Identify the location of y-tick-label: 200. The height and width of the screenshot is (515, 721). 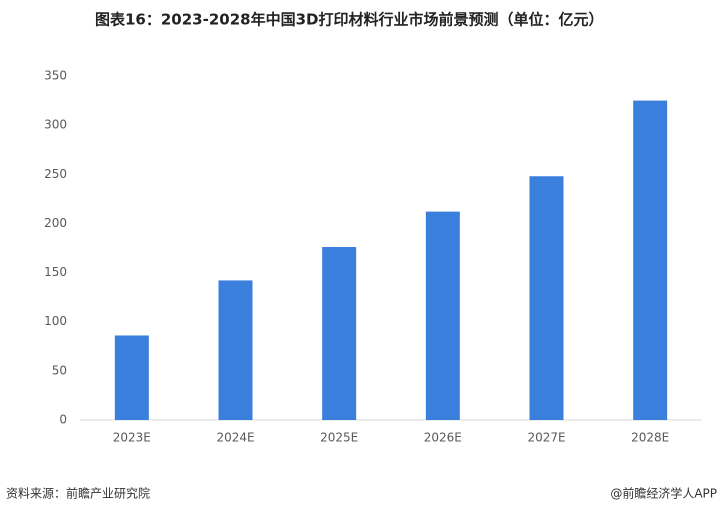
(55, 223).